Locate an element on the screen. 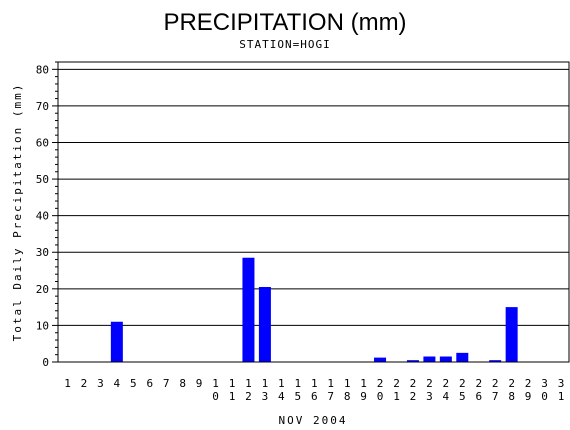 The height and width of the screenshot is (430, 570). y-axis-ticks: 0 10 20 30 40 50 60 70 80 is located at coordinates (47, 215).